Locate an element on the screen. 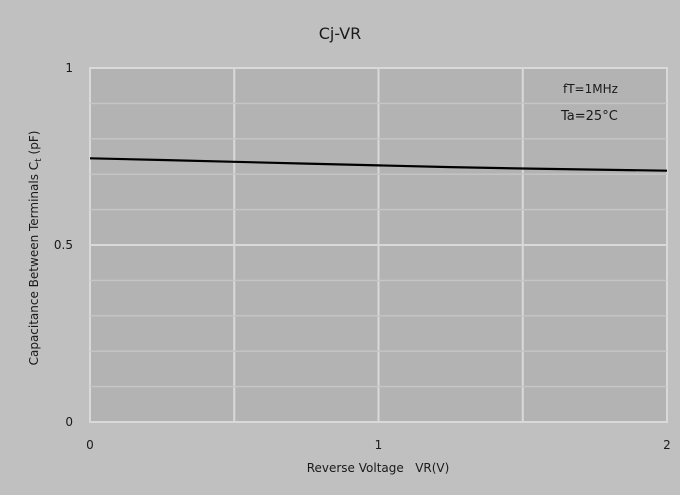  x-axis-label: Reverse Voltage VR(V) is located at coordinates (378, 468).